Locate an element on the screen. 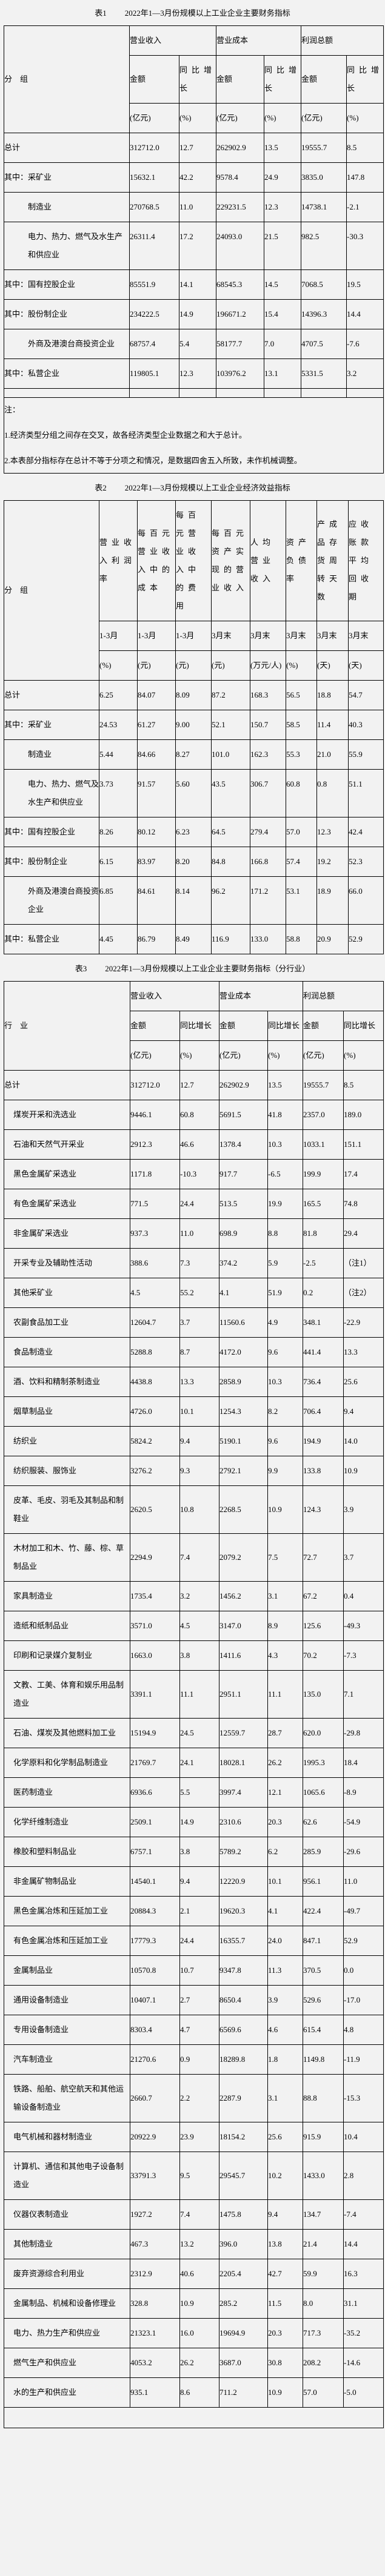  cell-value: 58.5 is located at coordinates (301, 725).